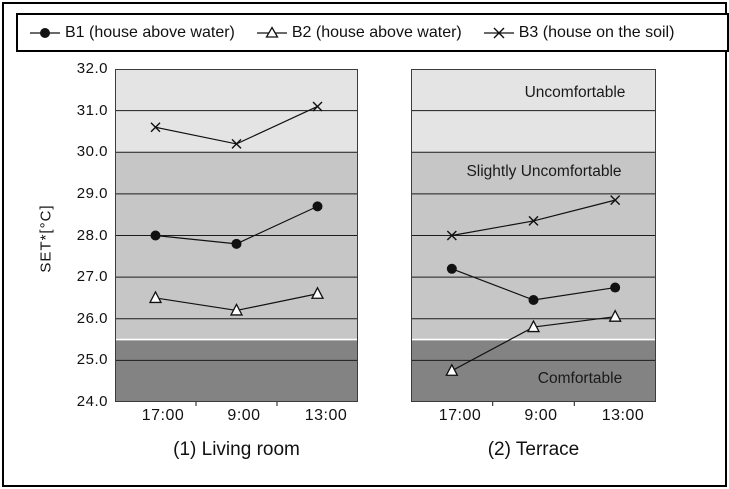 The height and width of the screenshot is (489, 729). I want to click on legend-label-b3: B3 (house on the soil), so click(596, 32).